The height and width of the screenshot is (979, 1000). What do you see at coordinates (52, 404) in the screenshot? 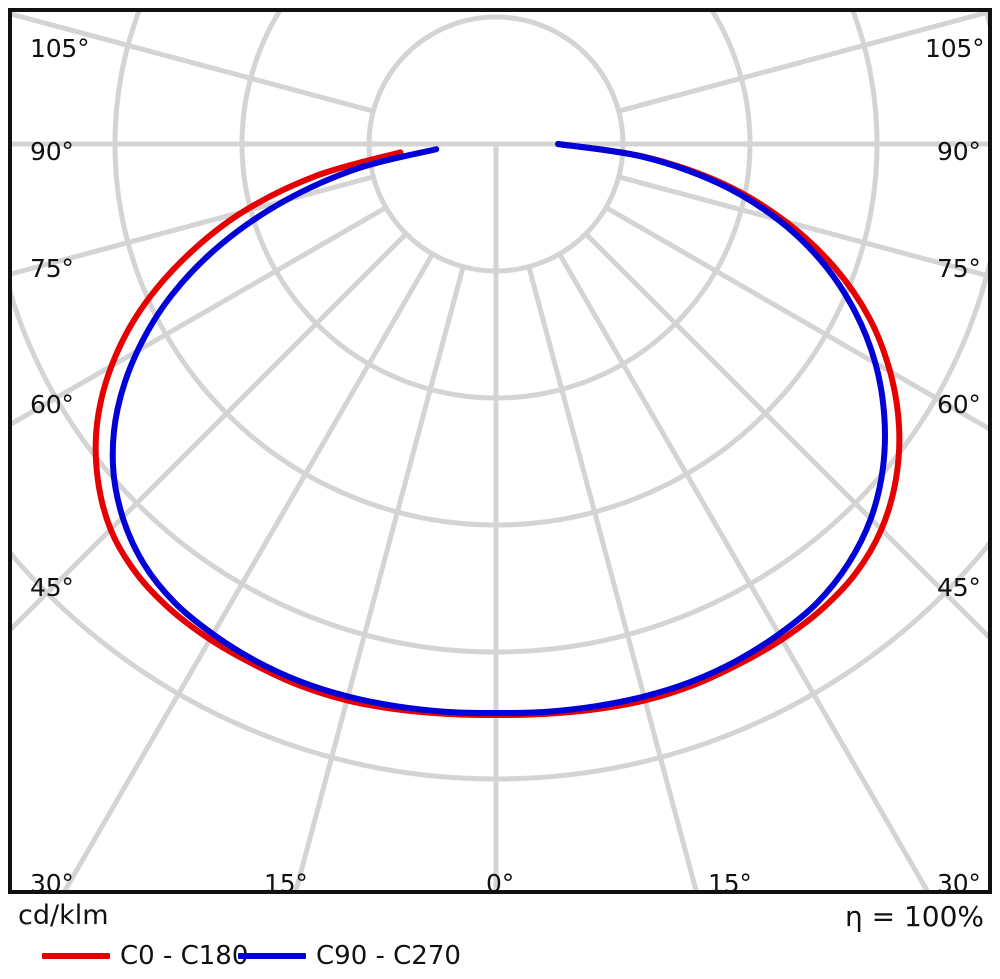
I see `axis-label-left-3: 60°` at bounding box center [52, 404].